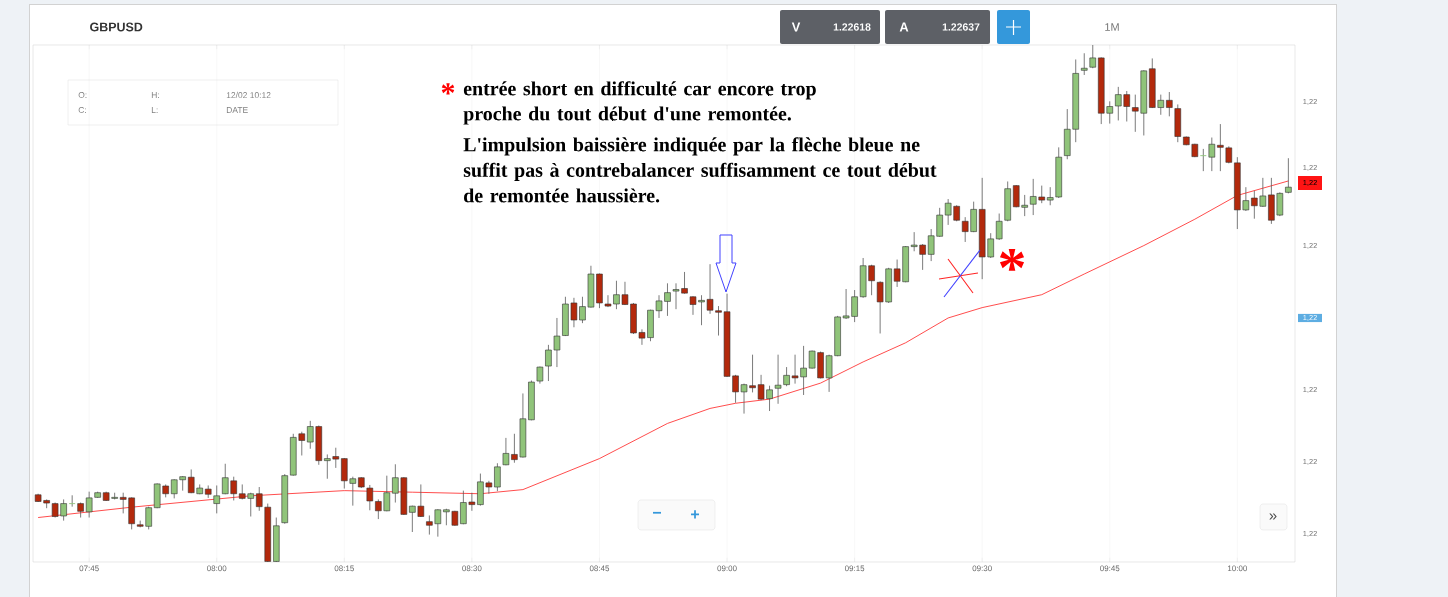 The height and width of the screenshot is (597, 1448). Describe the element at coordinates (639, 103) in the screenshot. I see `annotation: entrée short en difficulté car encore trop proche du tout début d'une remontée.` at that location.